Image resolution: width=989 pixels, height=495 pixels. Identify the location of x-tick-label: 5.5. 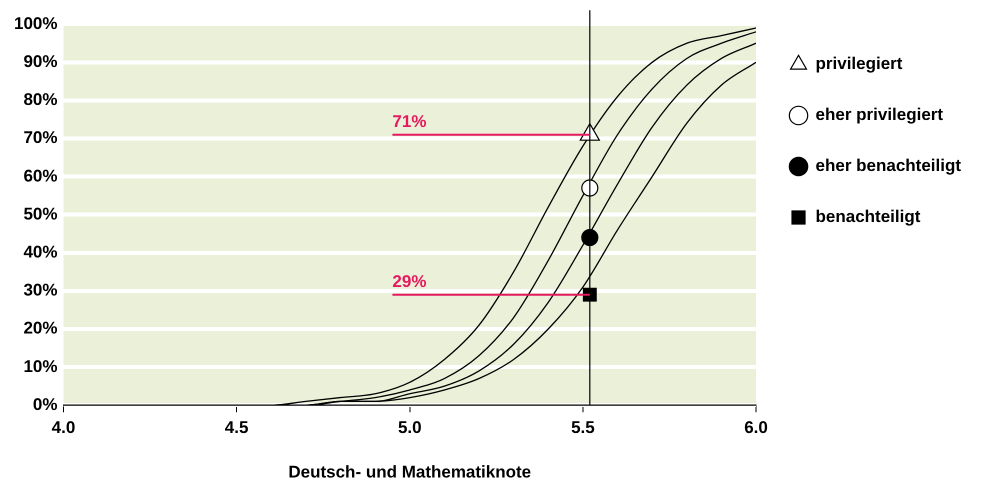
(583, 428).